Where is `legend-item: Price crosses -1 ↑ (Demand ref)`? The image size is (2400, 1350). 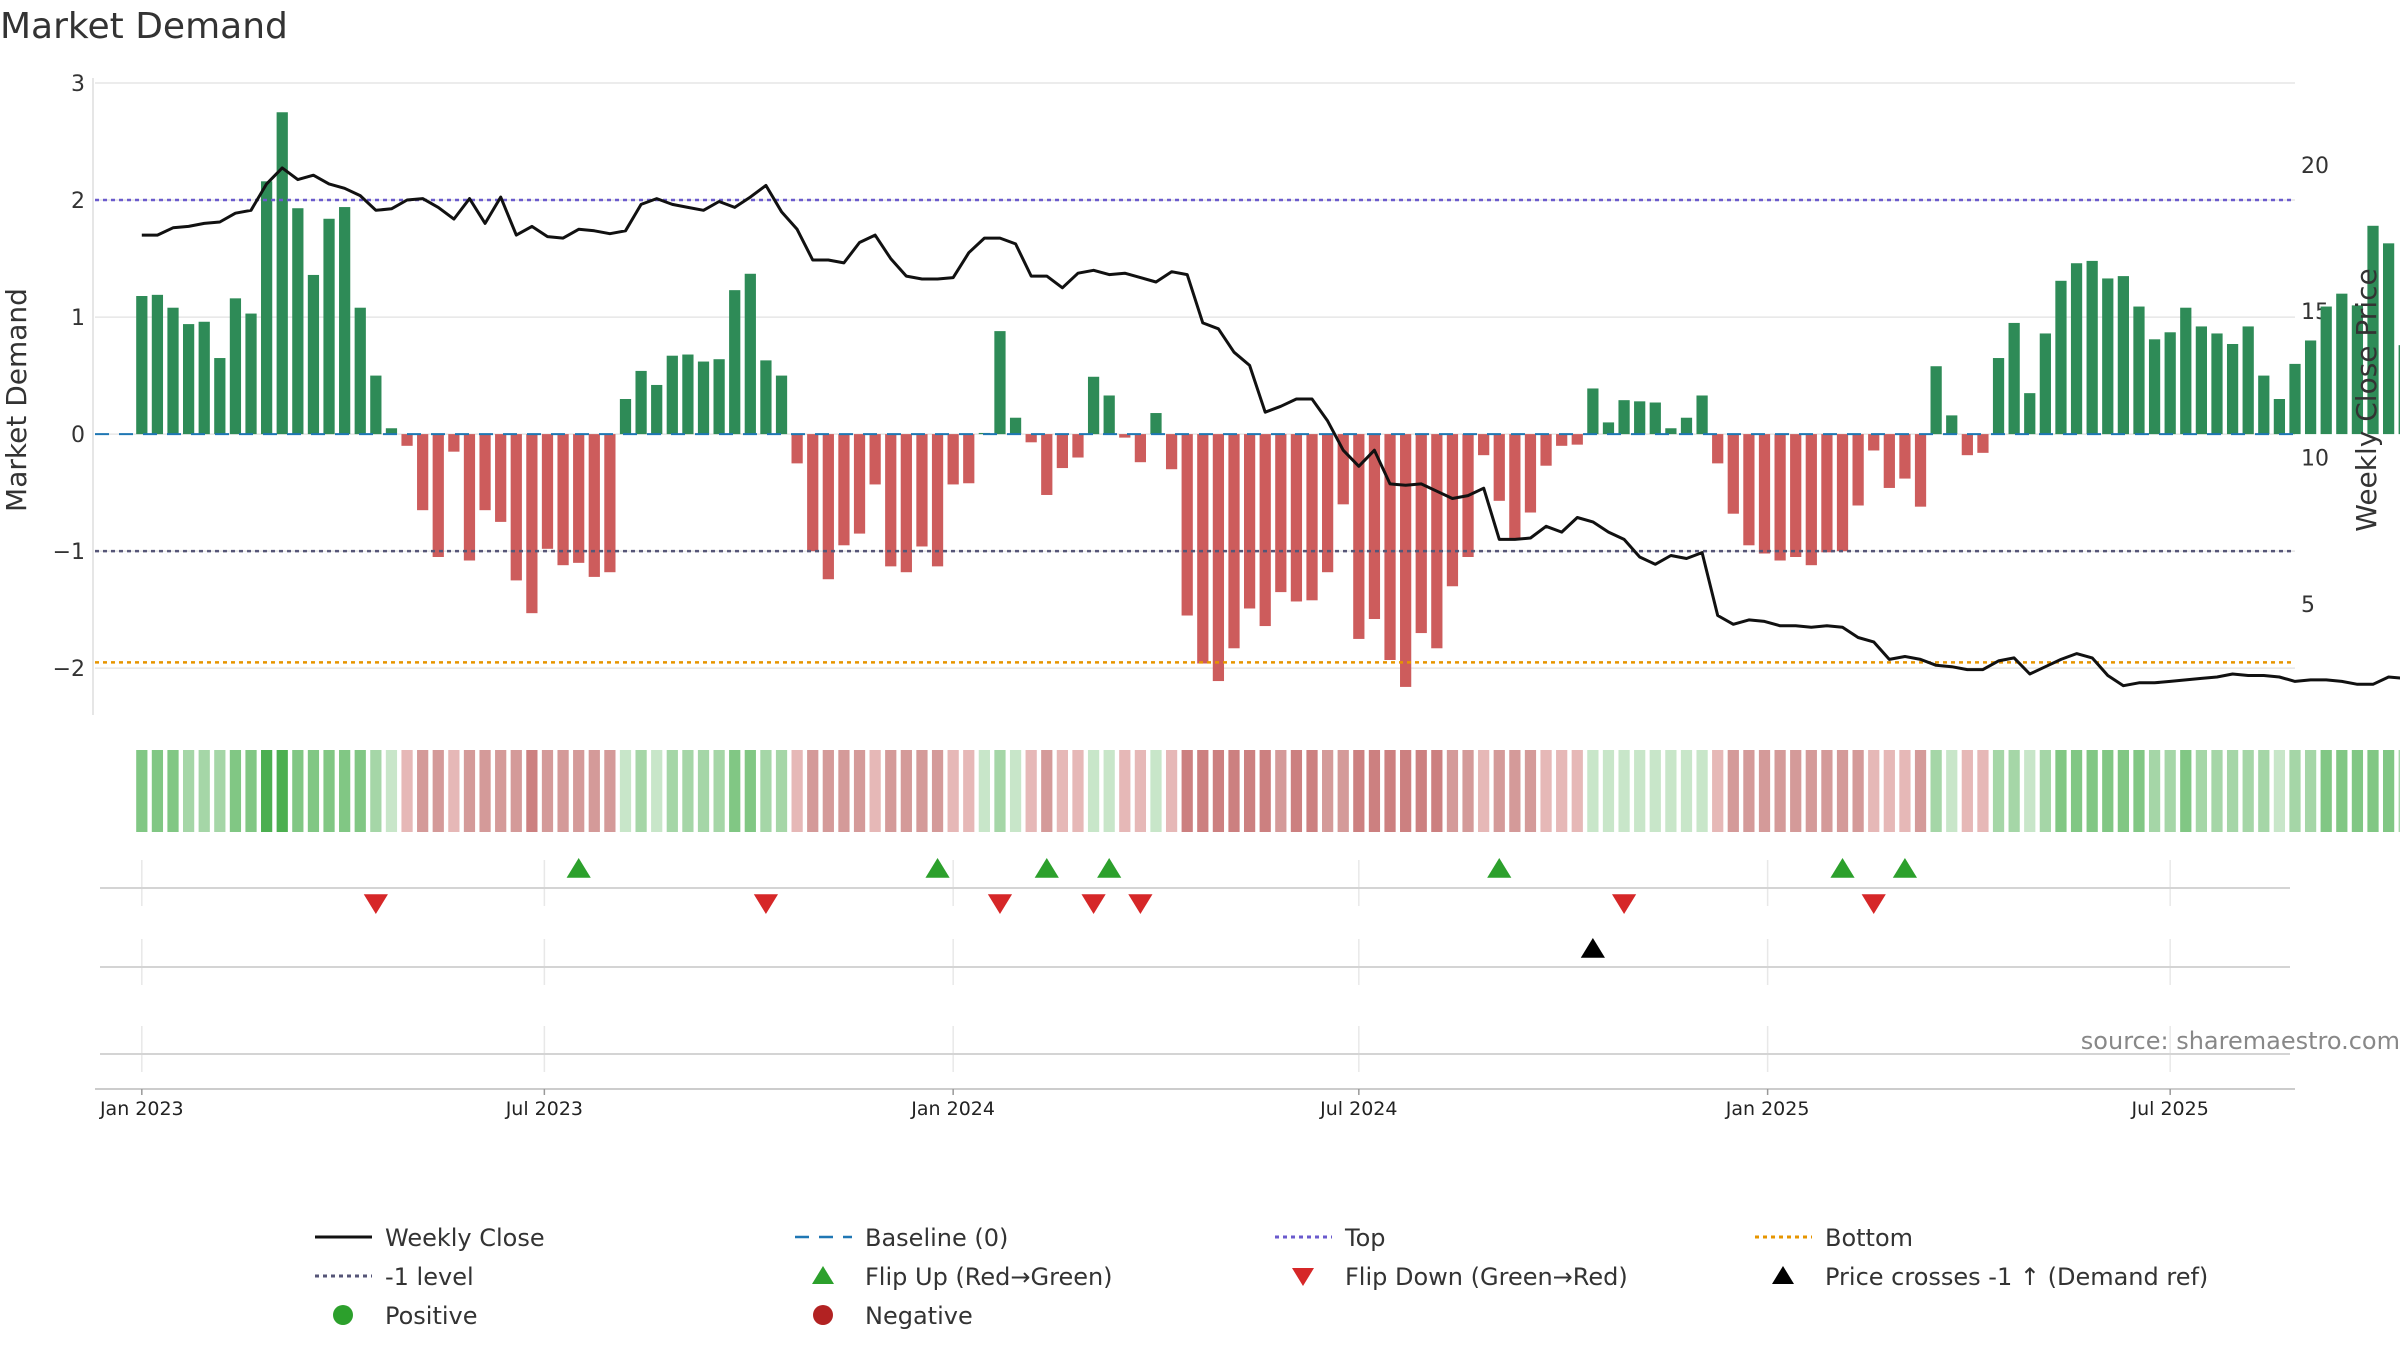 legend-item: Price crosses -1 ↑ (Demand ref) is located at coordinates (1990, 1277).